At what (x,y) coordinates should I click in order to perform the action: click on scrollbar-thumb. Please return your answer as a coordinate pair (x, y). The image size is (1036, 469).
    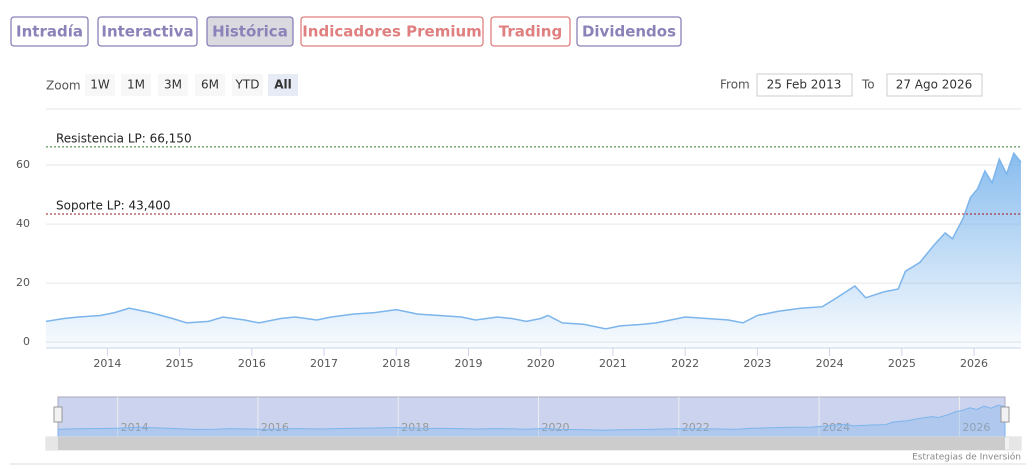
    Looking at the image, I should click on (531, 443).